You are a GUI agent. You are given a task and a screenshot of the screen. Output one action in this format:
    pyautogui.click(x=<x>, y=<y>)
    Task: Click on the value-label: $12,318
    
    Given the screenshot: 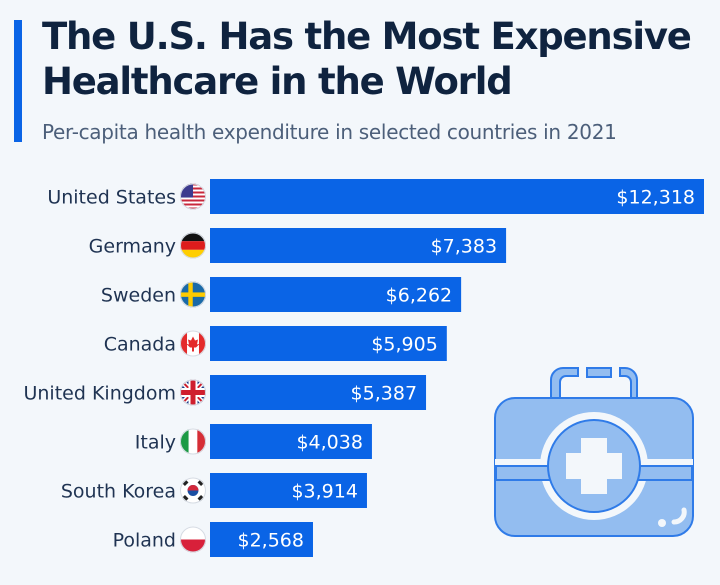 What is the action you would take?
    pyautogui.click(x=655, y=198)
    